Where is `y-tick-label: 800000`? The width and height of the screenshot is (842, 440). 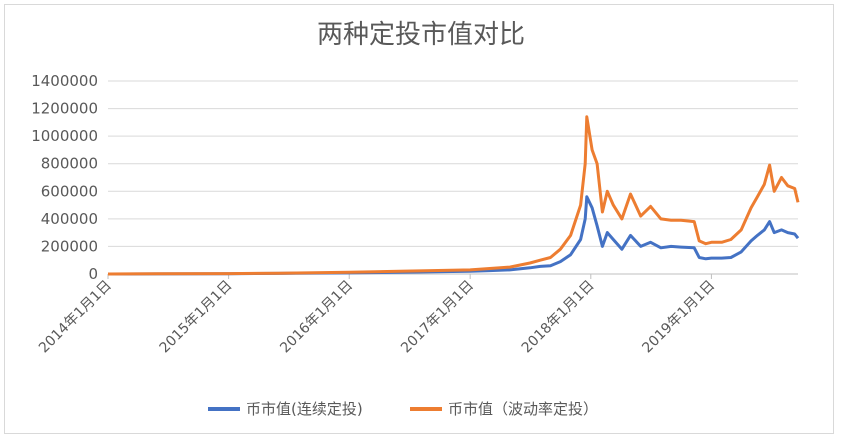 y-tick-label: 800000 is located at coordinates (69, 164).